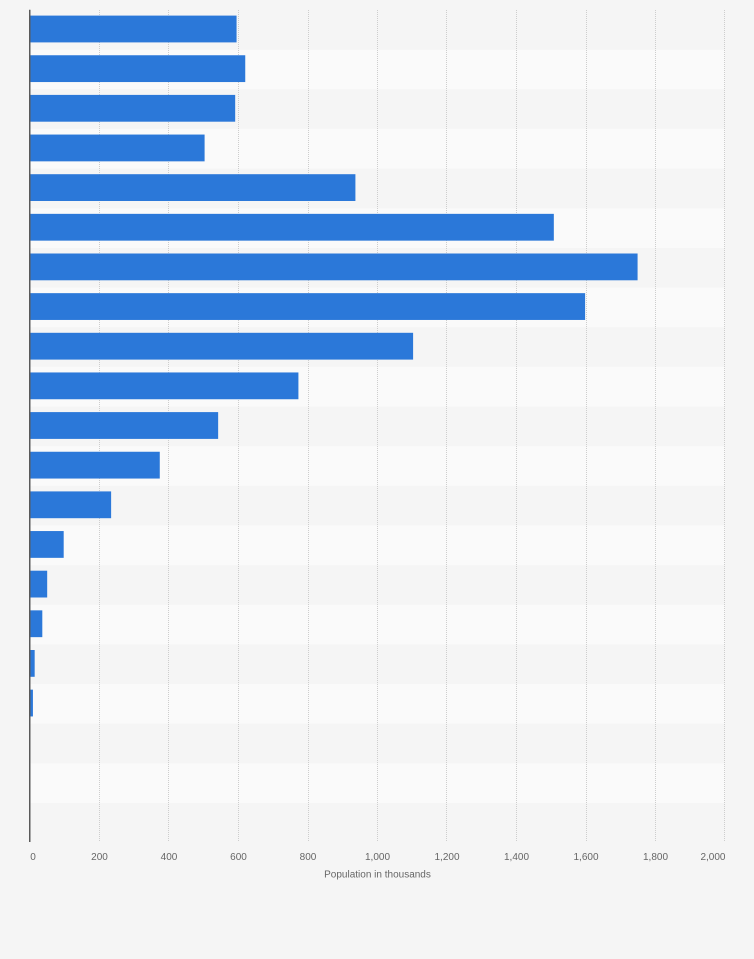 The image size is (754, 959). What do you see at coordinates (377, 857) in the screenshot?
I see `svg-text: 1,000` at bounding box center [377, 857].